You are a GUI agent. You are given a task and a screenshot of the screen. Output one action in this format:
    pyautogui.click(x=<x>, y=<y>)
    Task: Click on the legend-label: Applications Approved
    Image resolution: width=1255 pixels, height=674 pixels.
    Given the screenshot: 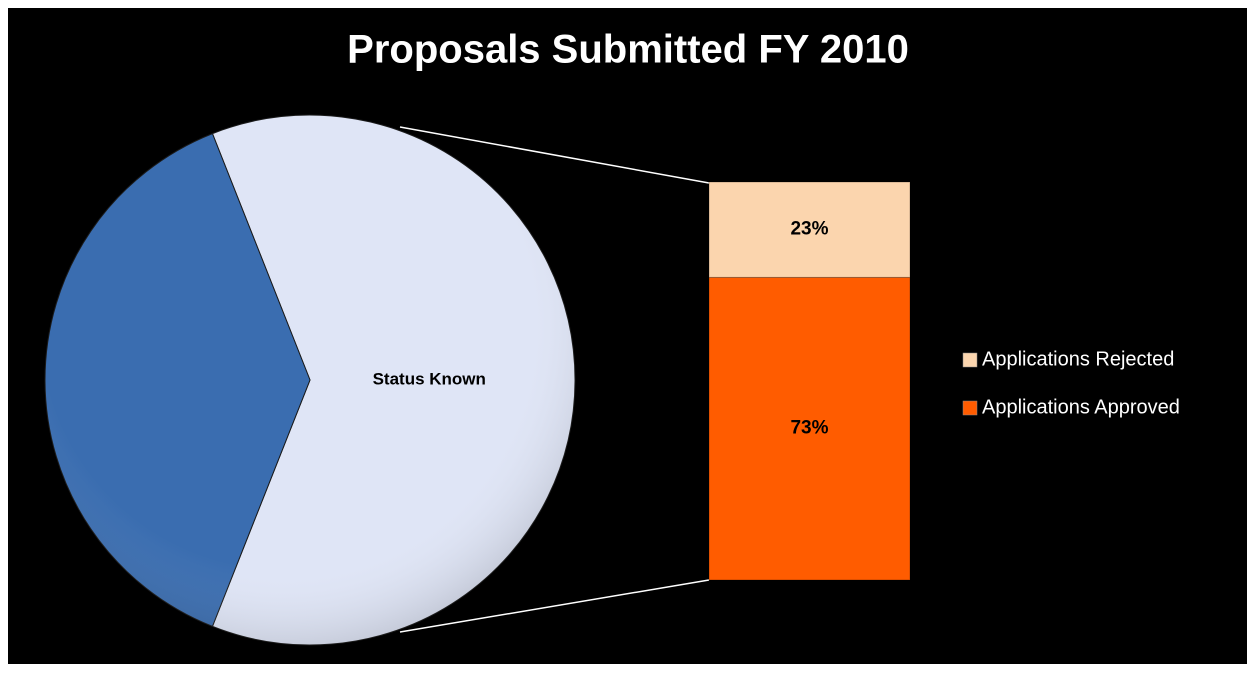 What is the action you would take?
    pyautogui.click(x=1081, y=407)
    